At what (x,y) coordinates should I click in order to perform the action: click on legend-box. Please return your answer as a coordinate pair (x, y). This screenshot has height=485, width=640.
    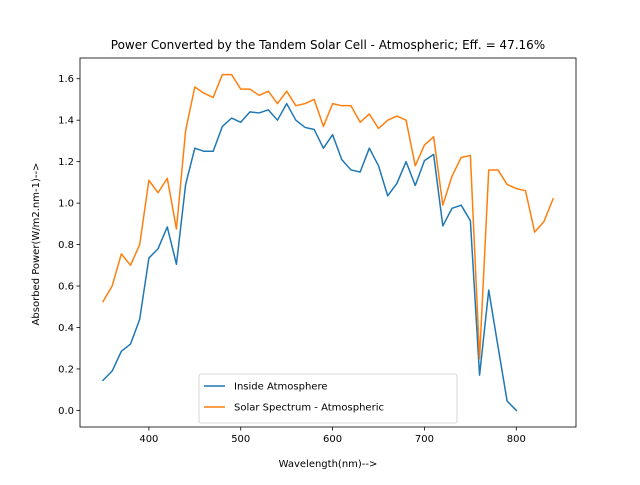
    Looking at the image, I should click on (328, 398).